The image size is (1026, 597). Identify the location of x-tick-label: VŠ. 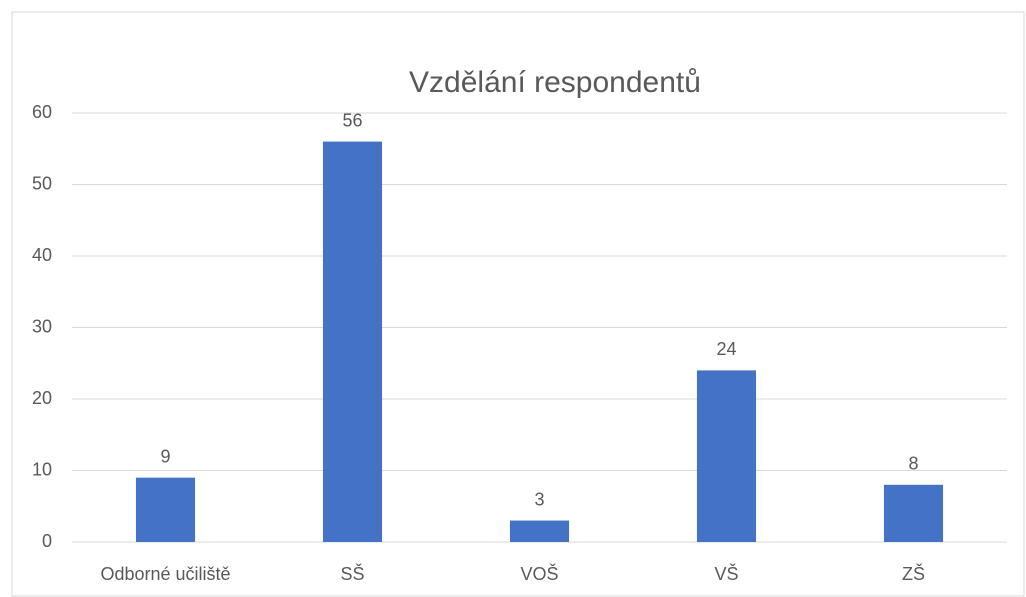
(726, 573).